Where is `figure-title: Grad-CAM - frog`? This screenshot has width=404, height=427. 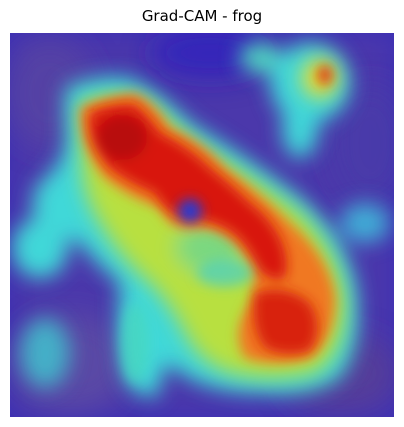
figure-title: Grad-CAM - frog is located at coordinates (202, 16).